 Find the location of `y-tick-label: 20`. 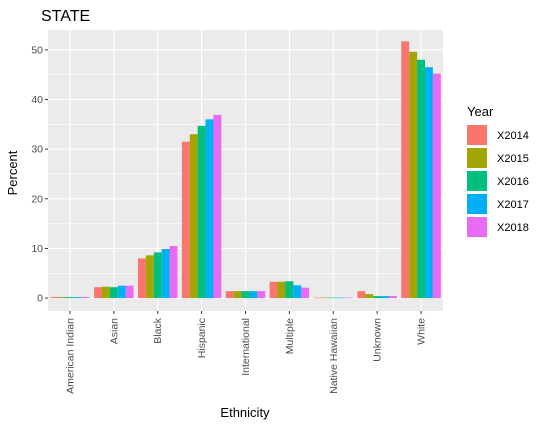

y-tick-label: 20 is located at coordinates (37, 199).